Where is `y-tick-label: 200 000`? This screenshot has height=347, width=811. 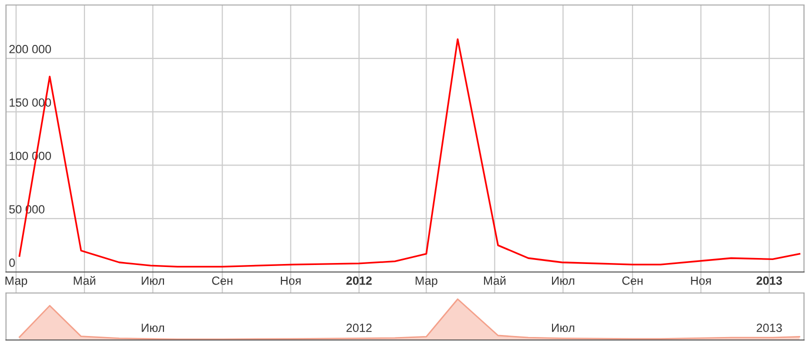 y-tick-label: 200 000 is located at coordinates (30, 49).